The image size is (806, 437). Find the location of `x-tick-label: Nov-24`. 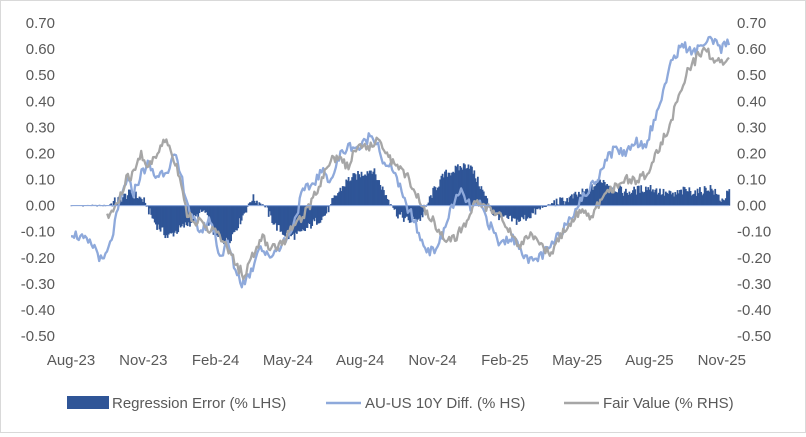

x-tick-label: Nov-24 is located at coordinates (432, 360).